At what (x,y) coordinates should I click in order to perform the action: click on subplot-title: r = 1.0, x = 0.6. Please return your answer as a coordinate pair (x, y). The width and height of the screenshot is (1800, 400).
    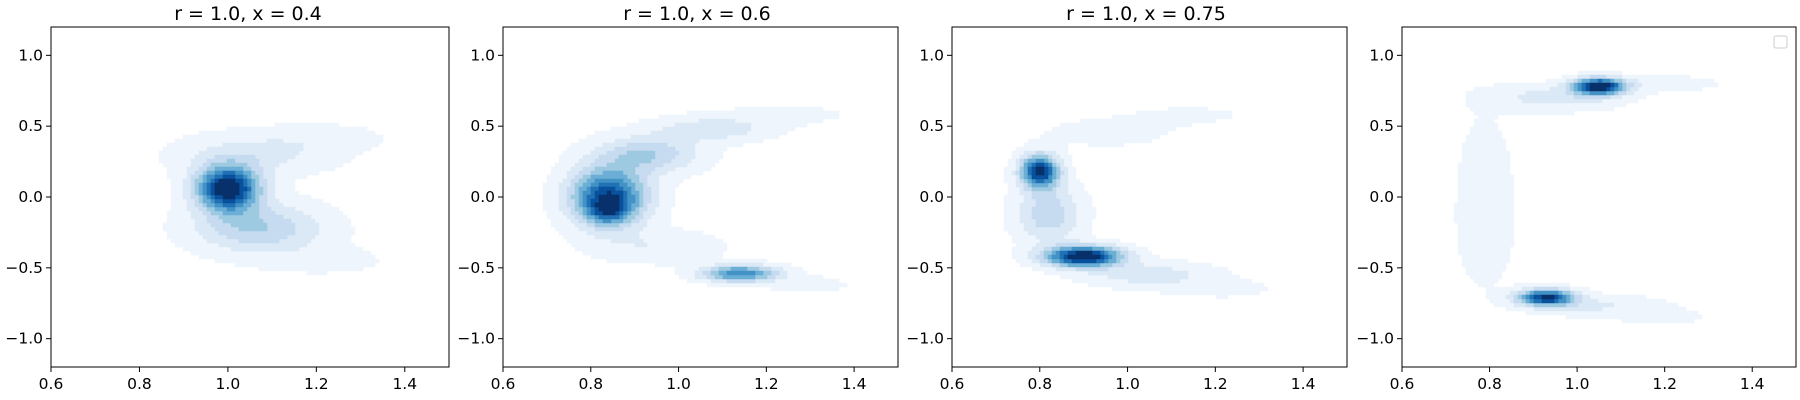
    Looking at the image, I should click on (697, 14).